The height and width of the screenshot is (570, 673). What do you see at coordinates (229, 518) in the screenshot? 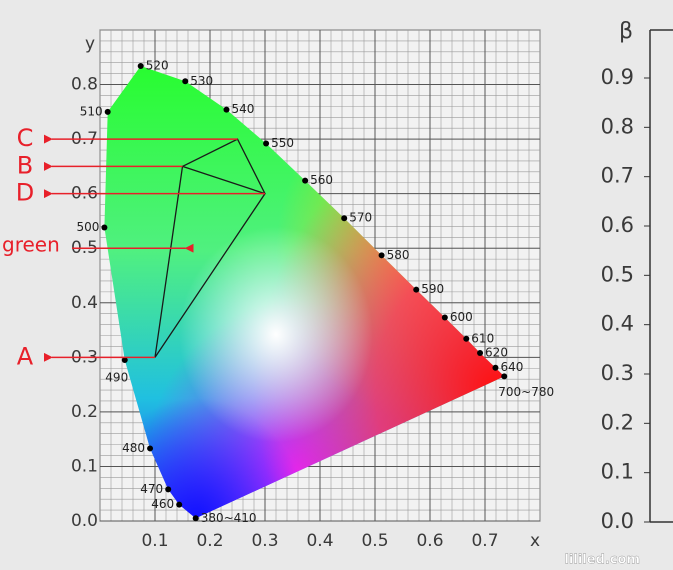
I see `locus-label: 380~410` at bounding box center [229, 518].